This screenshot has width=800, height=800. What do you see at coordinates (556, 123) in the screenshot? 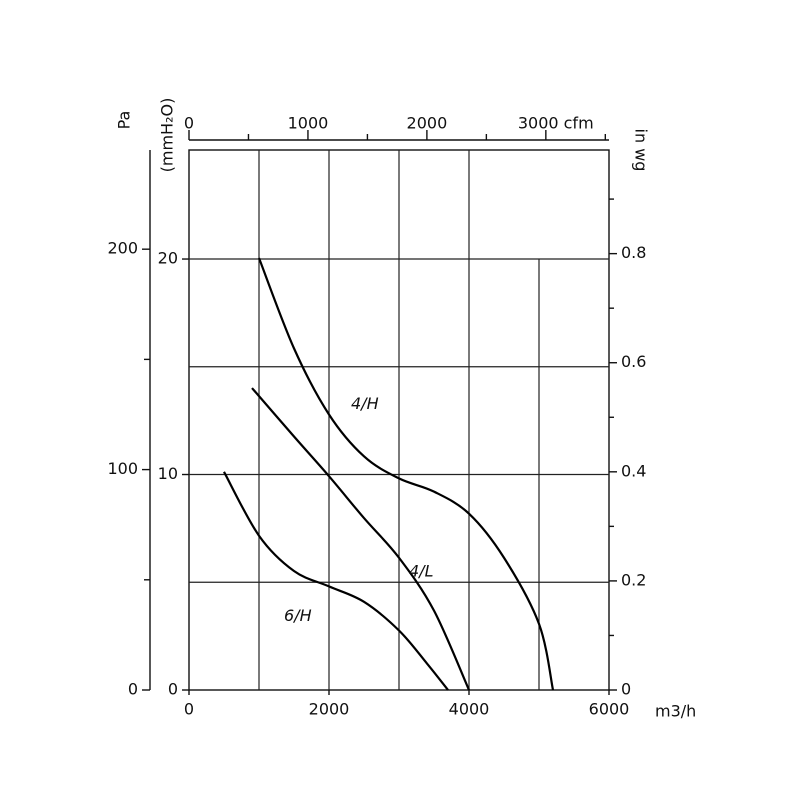
I see `x2-tick-label: 3000 cfm` at bounding box center [556, 123].